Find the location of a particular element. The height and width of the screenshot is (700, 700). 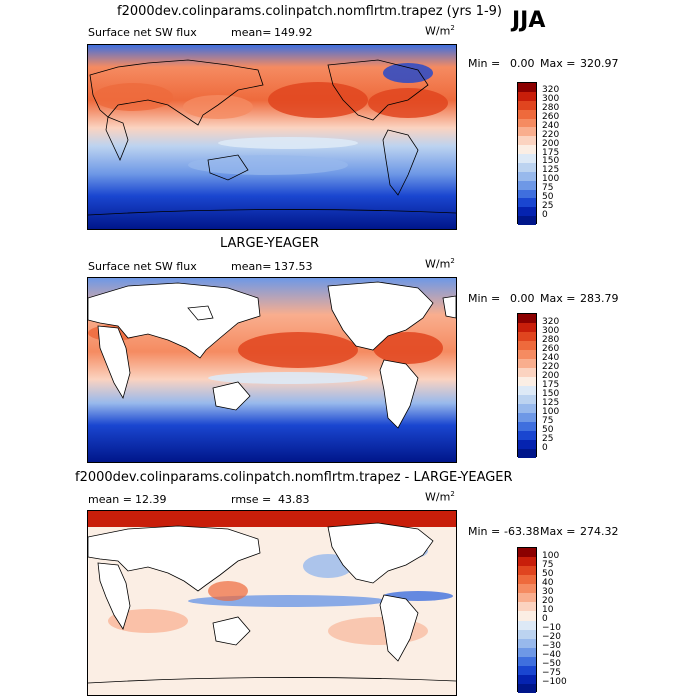

panel3-max-value: 274.32 is located at coordinates (599, 531).